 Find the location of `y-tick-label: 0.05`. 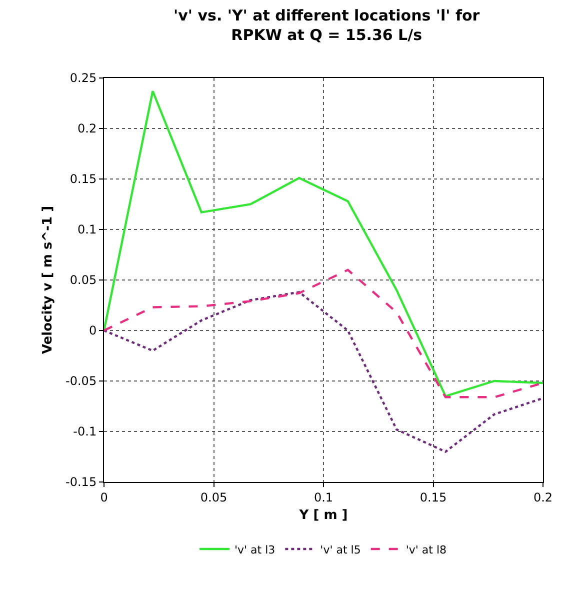

y-tick-label: 0.05 is located at coordinates (83, 280).